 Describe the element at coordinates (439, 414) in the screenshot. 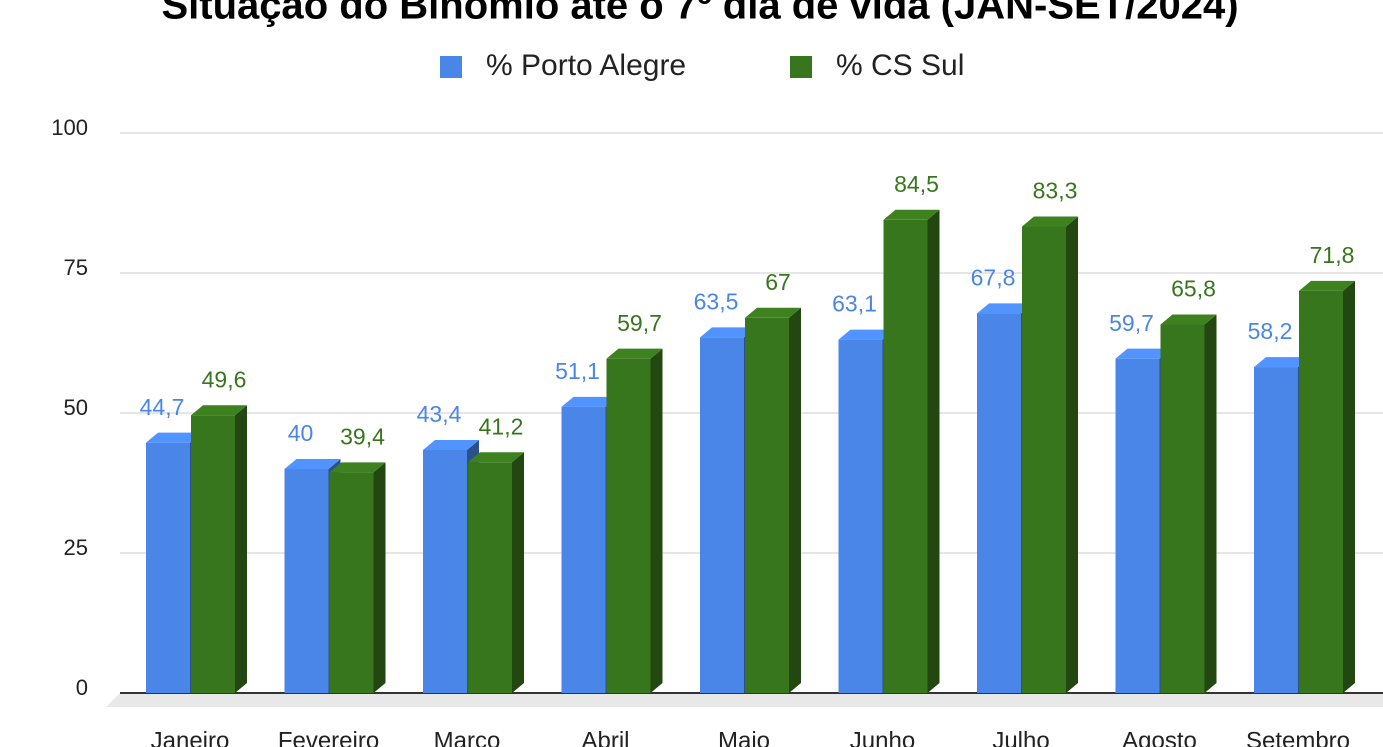

I see `data-label: 43,4` at that location.